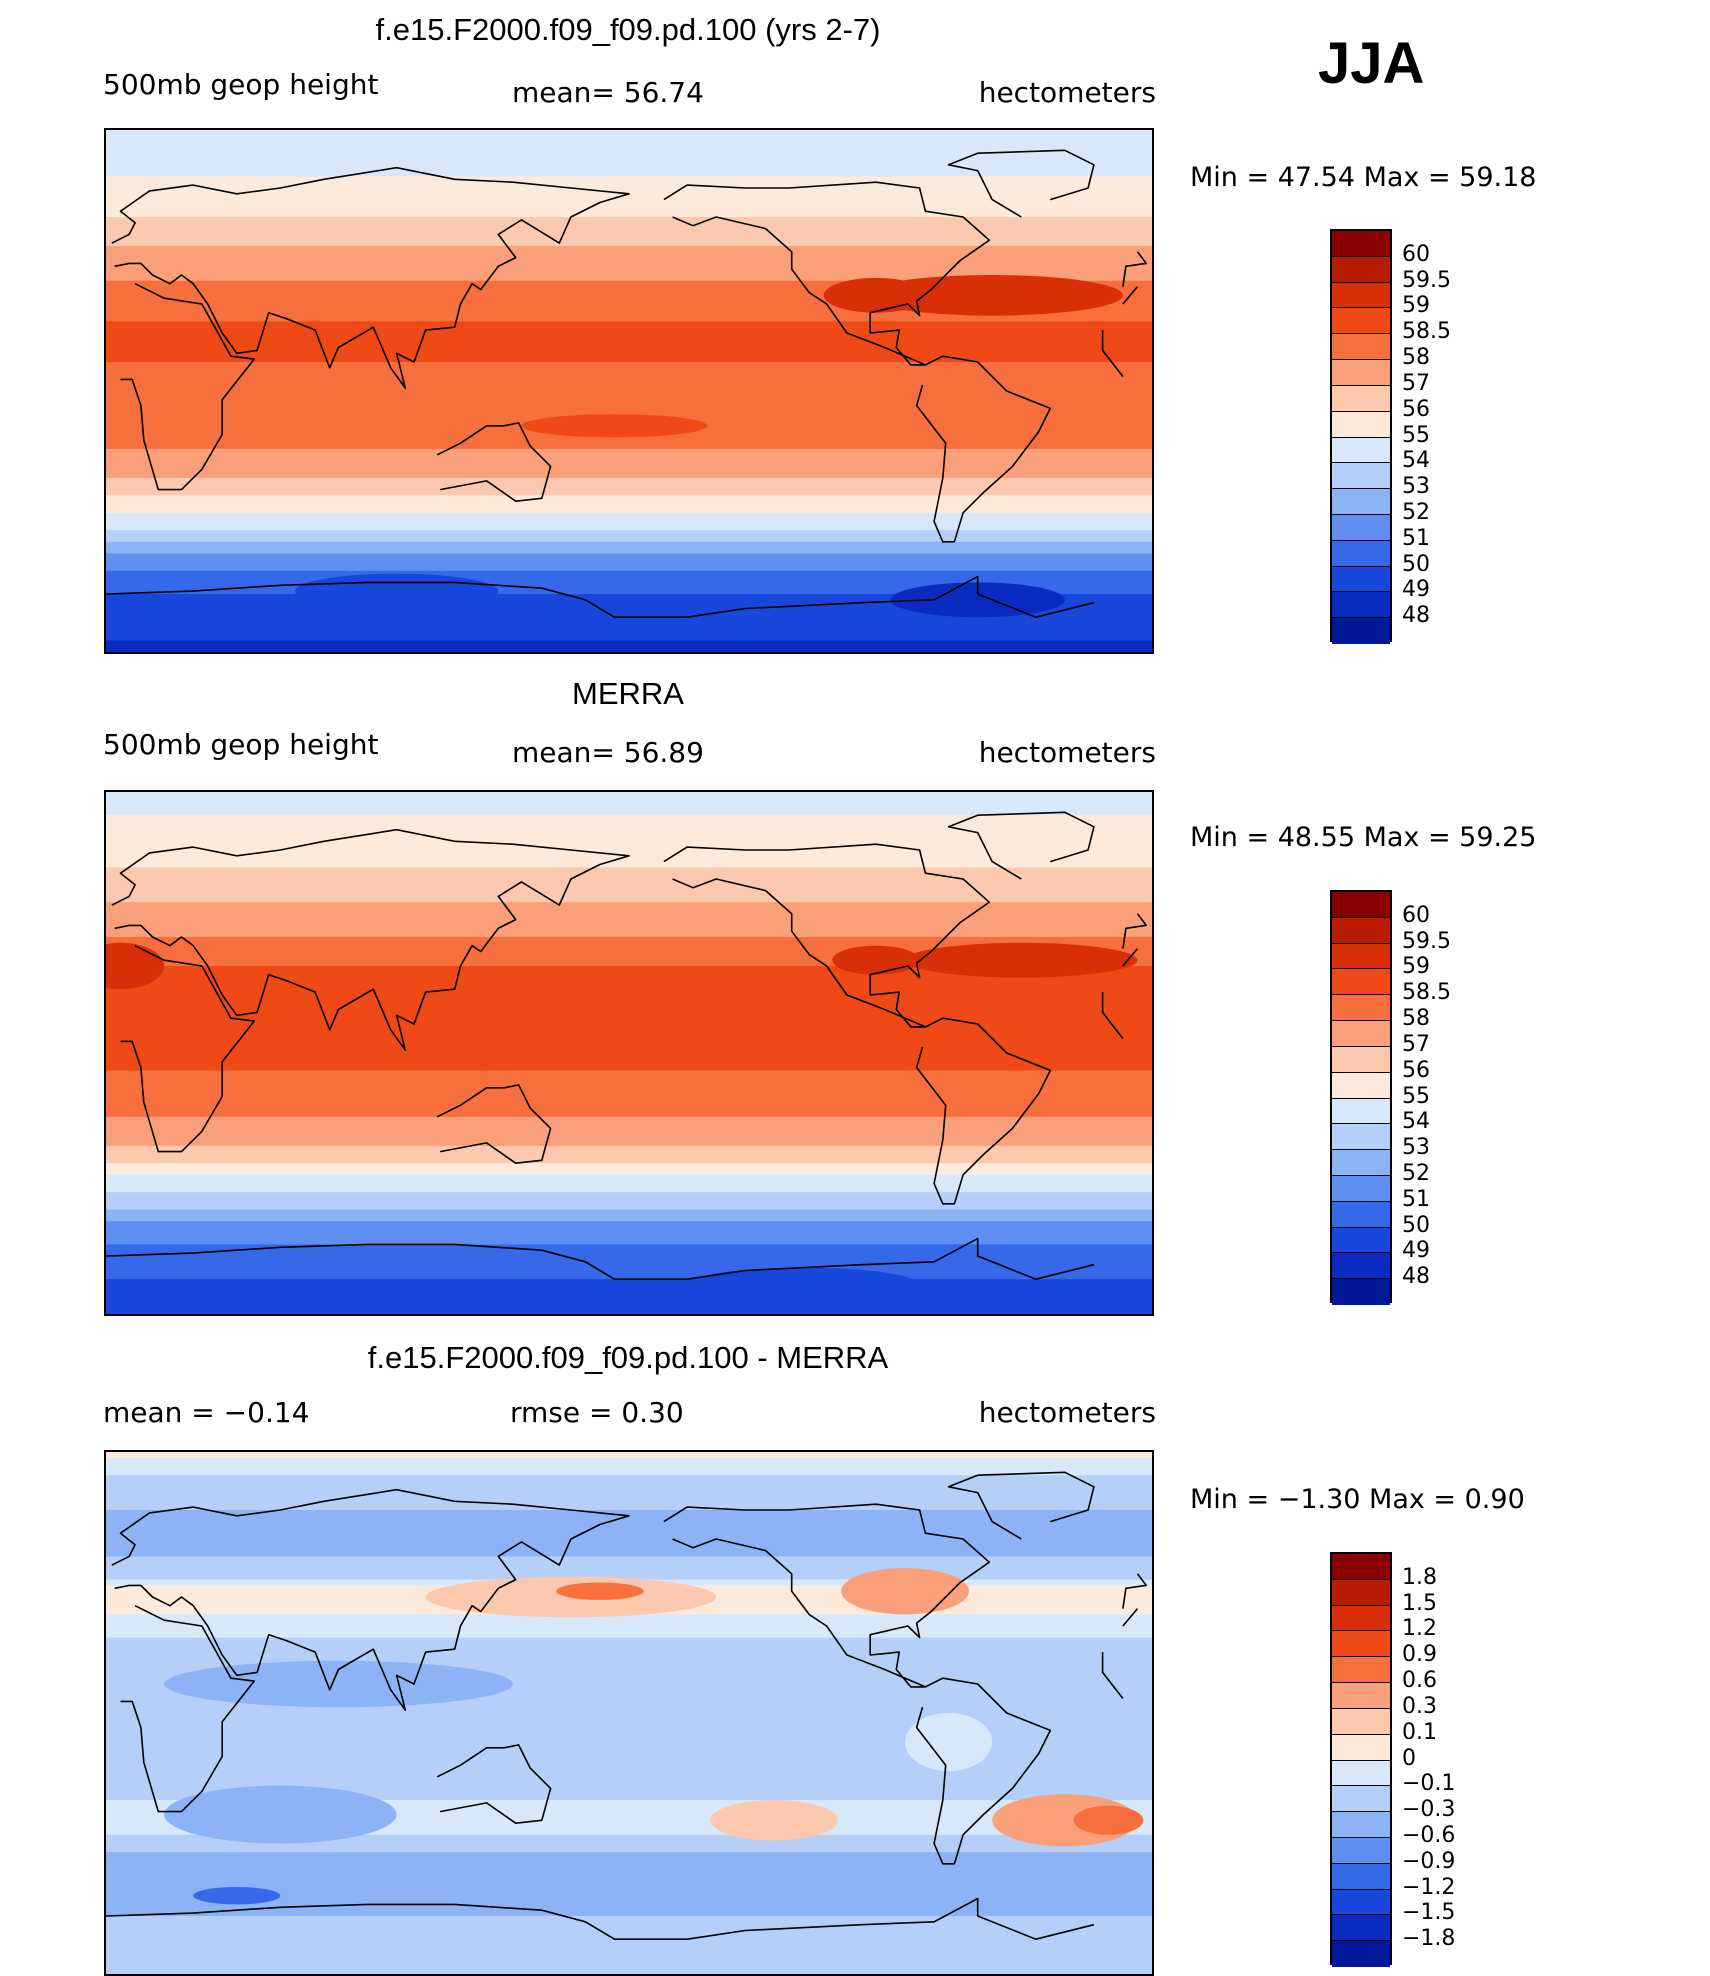 The width and height of the screenshot is (1710, 1976). Describe the element at coordinates (1416, 1277) in the screenshot. I see `colorbar-tick-label: 48` at that location.